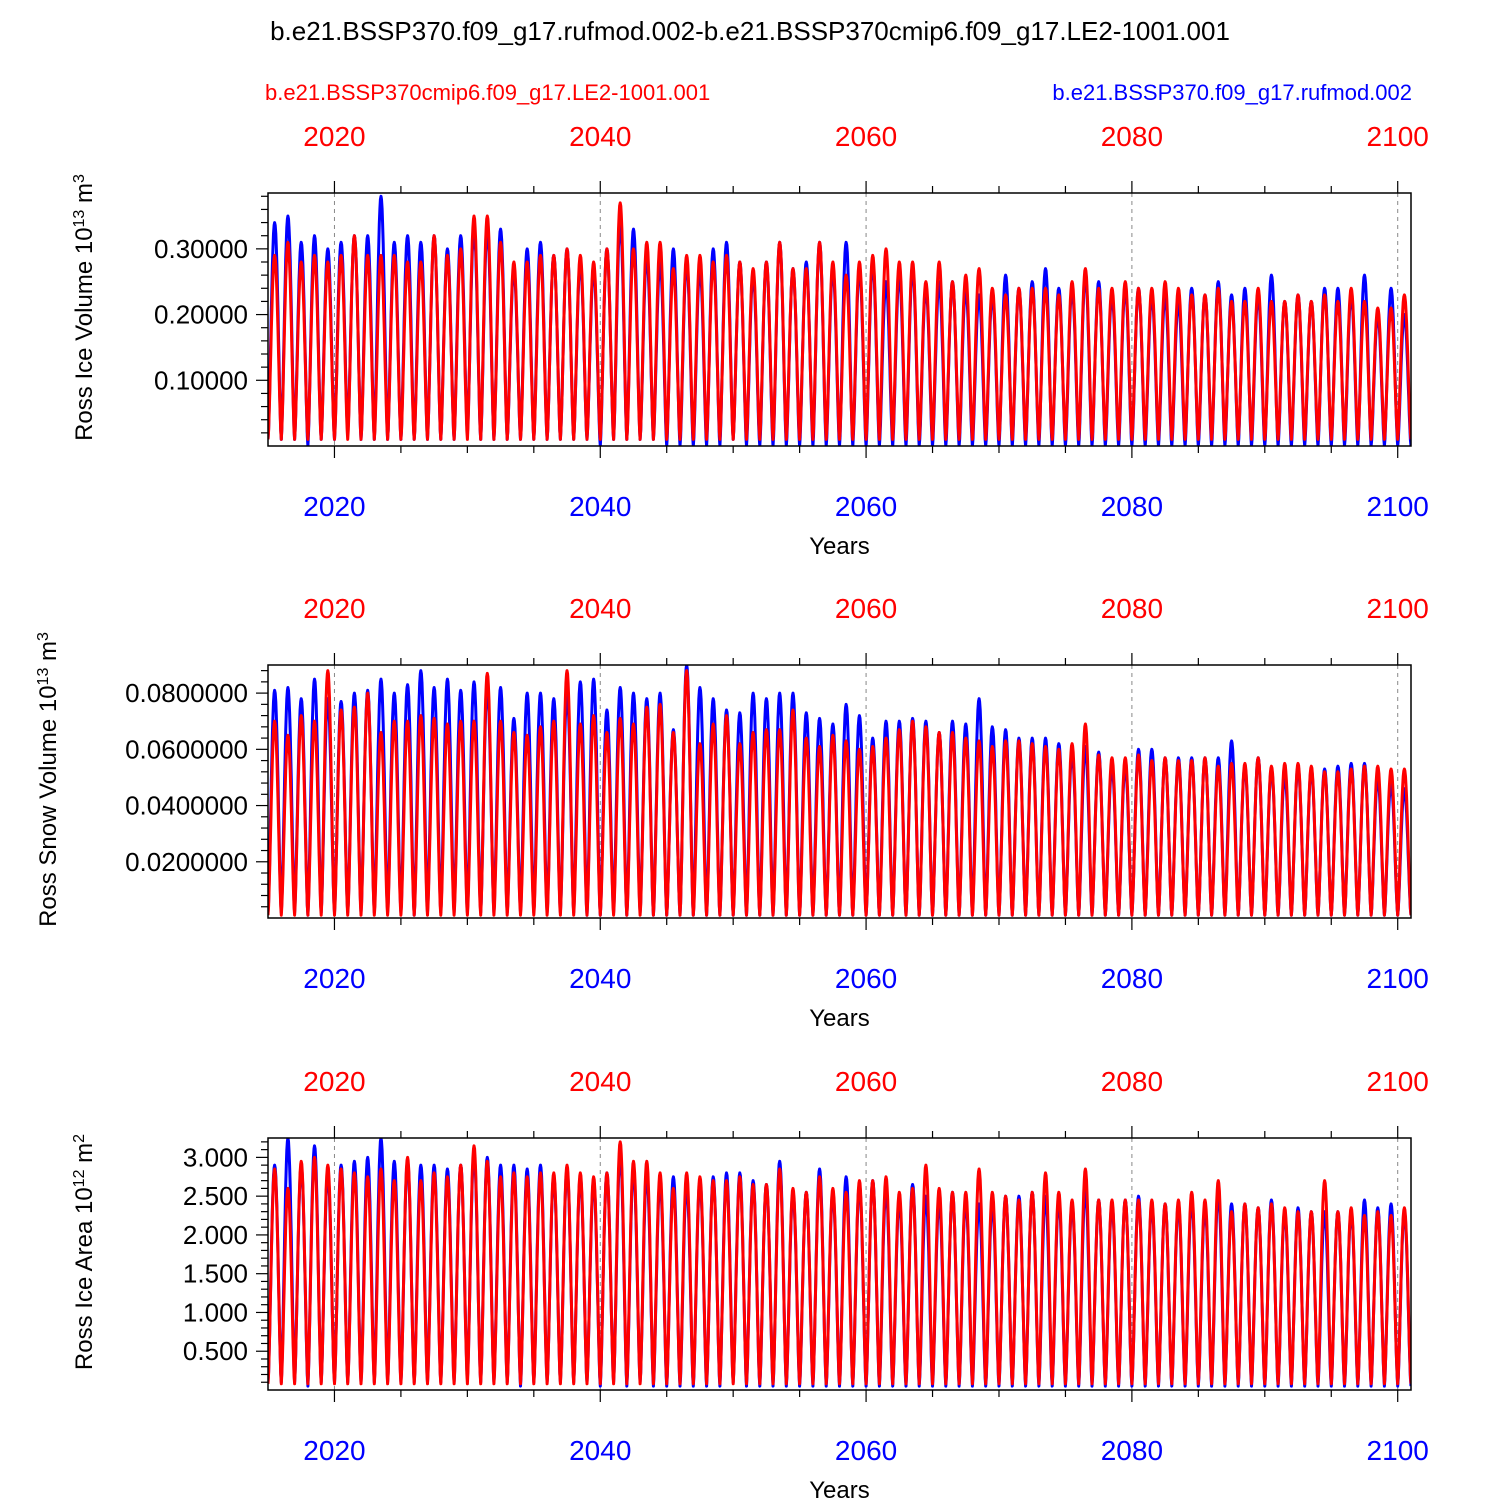  Describe the element at coordinates (48, 805) in the screenshot. I see `y-axis-label-main: Ross Snow Volume 10` at that location.